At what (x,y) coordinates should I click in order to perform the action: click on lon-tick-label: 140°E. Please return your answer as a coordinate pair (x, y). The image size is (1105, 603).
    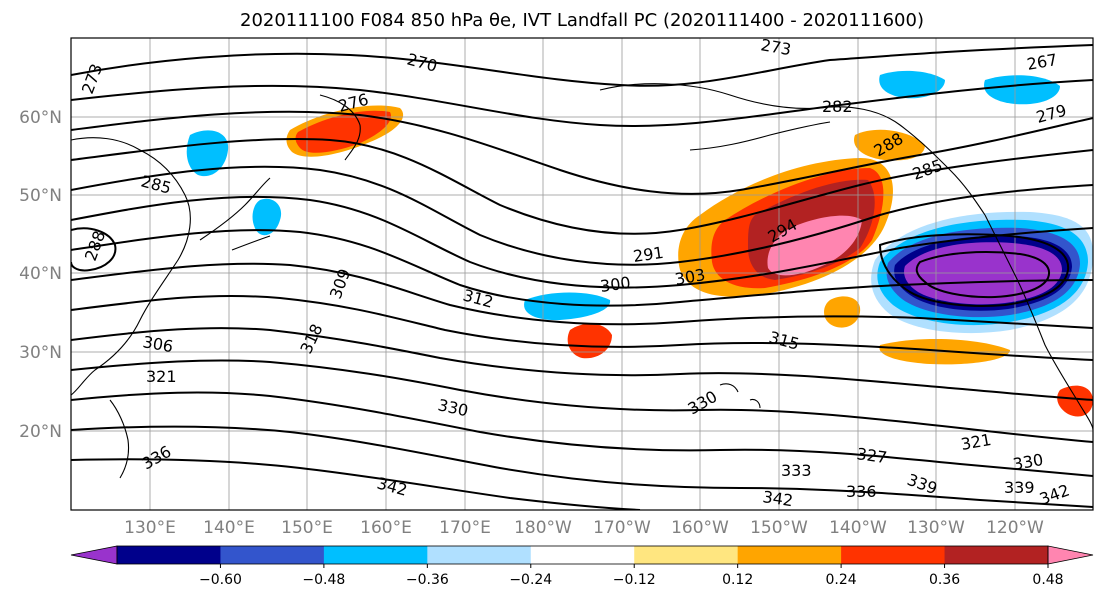
    Looking at the image, I should click on (229, 528).